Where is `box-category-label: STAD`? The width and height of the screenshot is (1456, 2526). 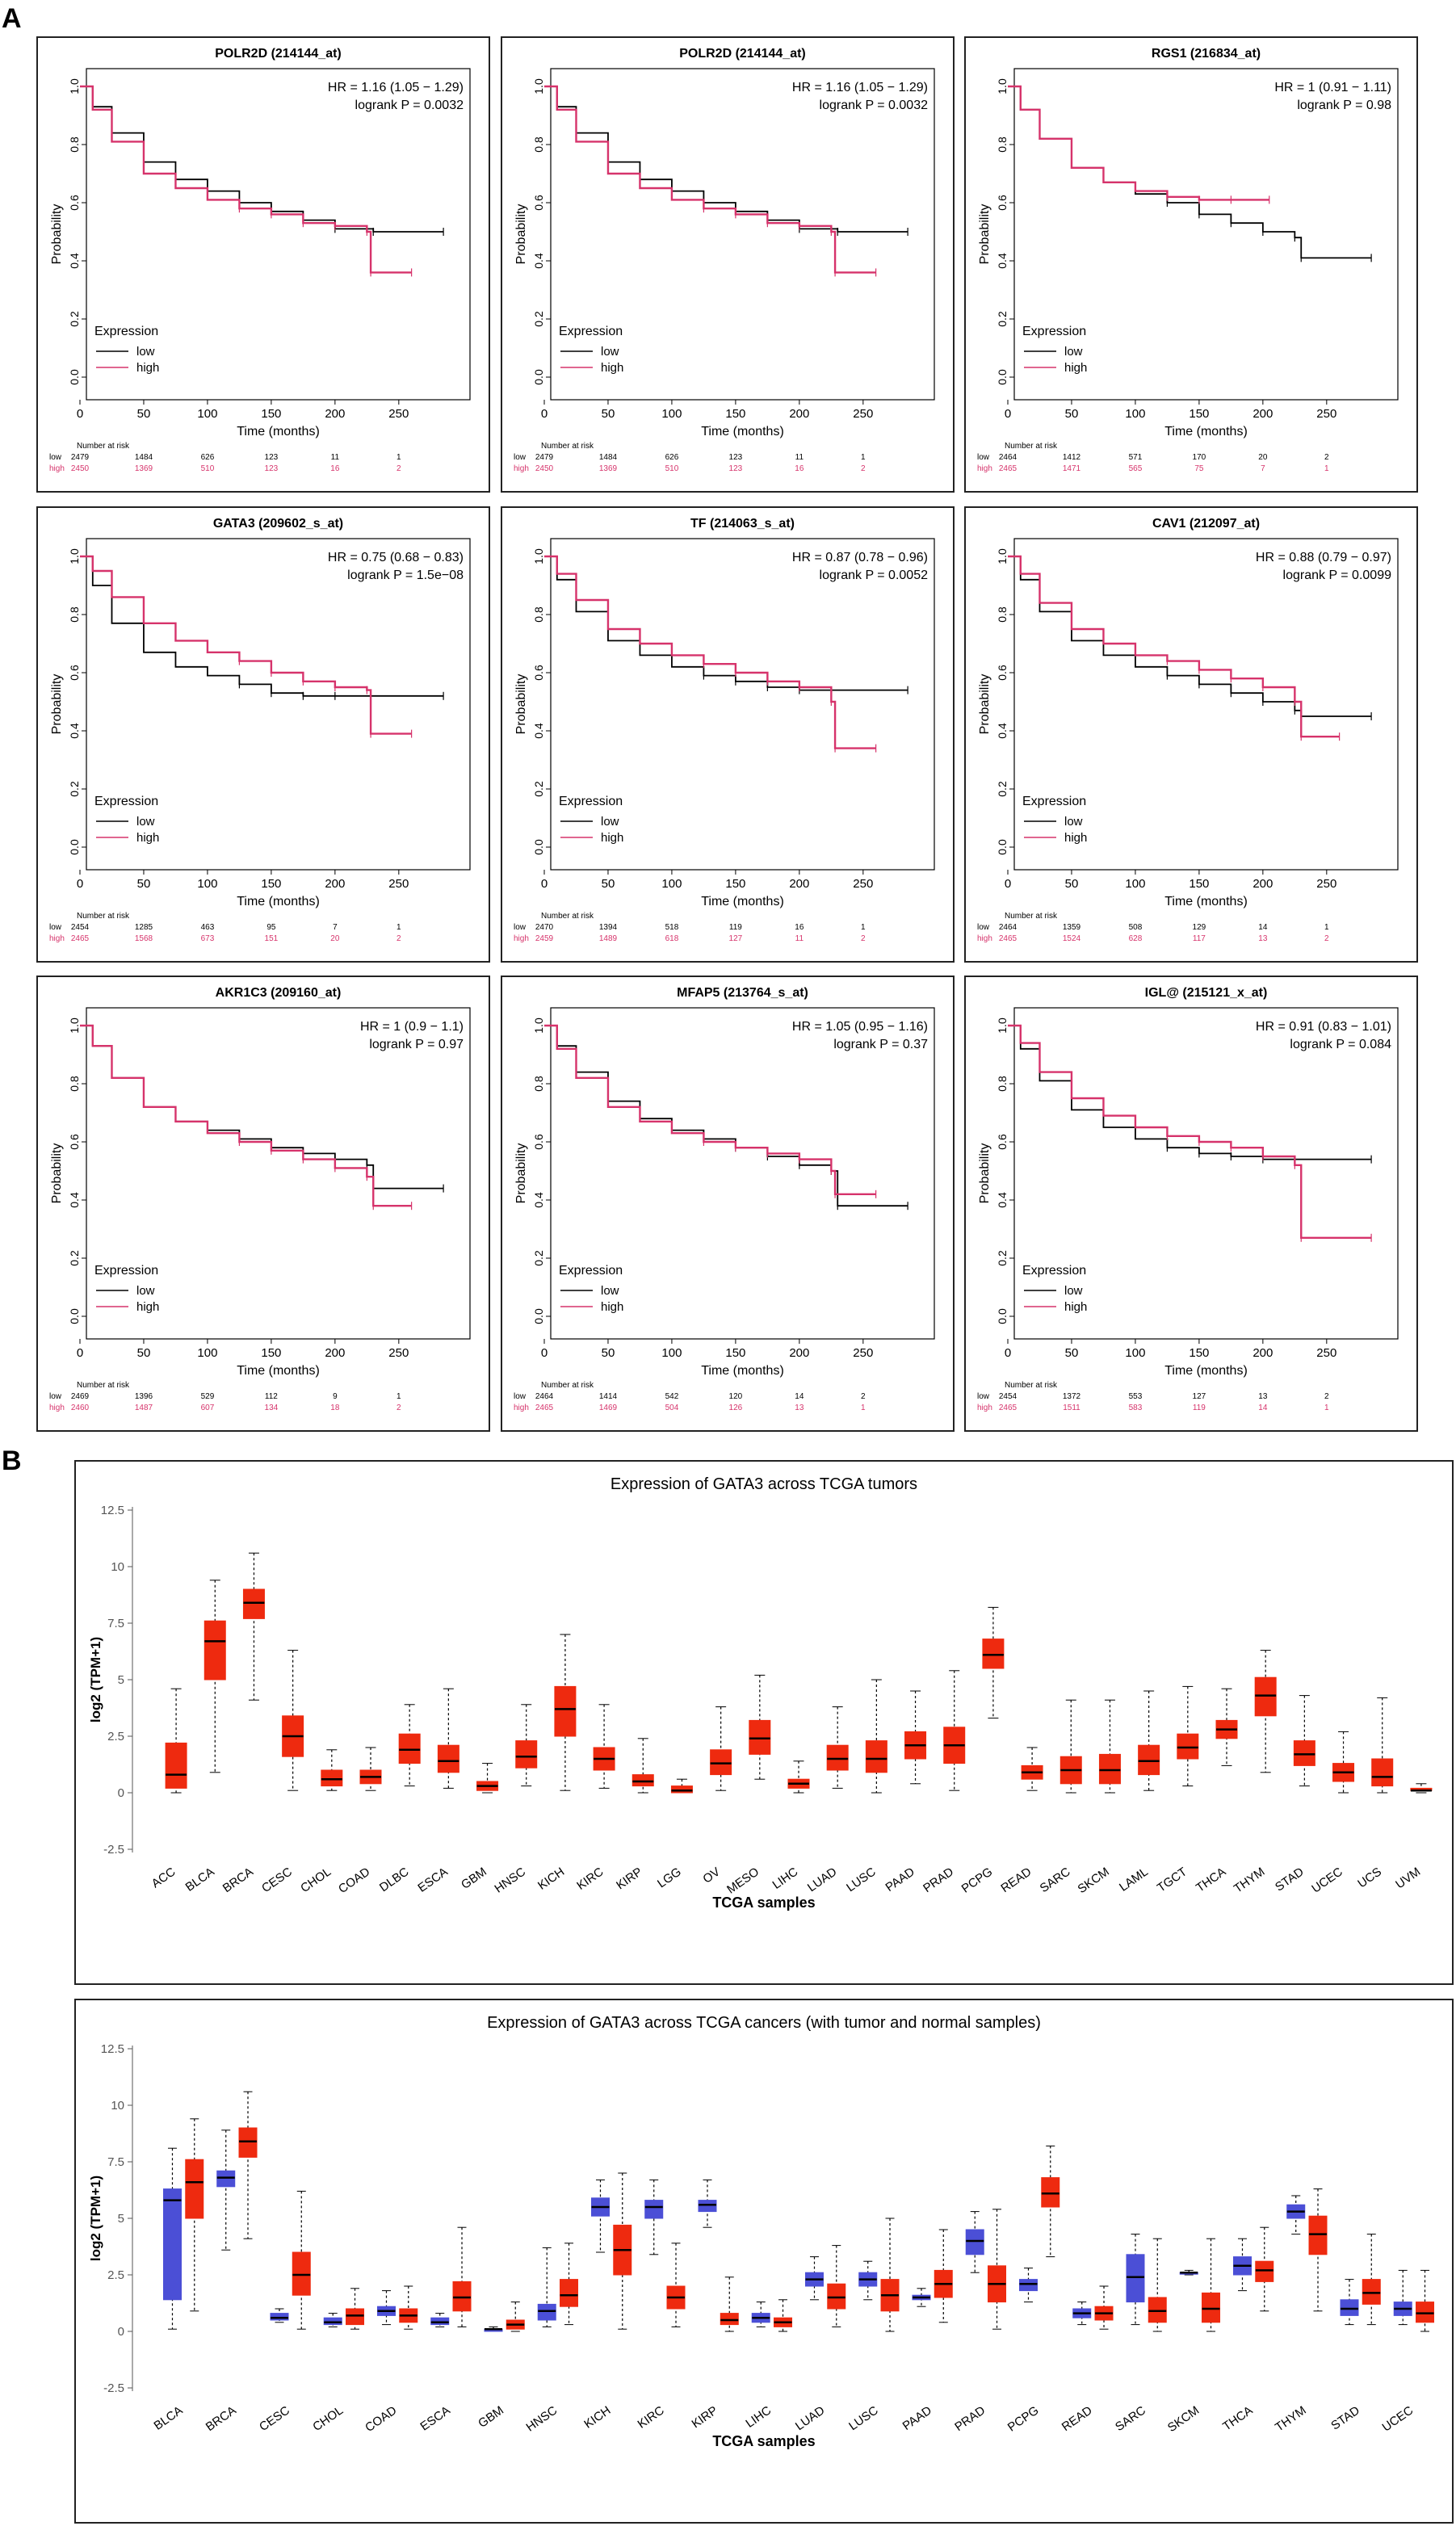 box-category-label: STAD is located at coordinates (1345, 2417).